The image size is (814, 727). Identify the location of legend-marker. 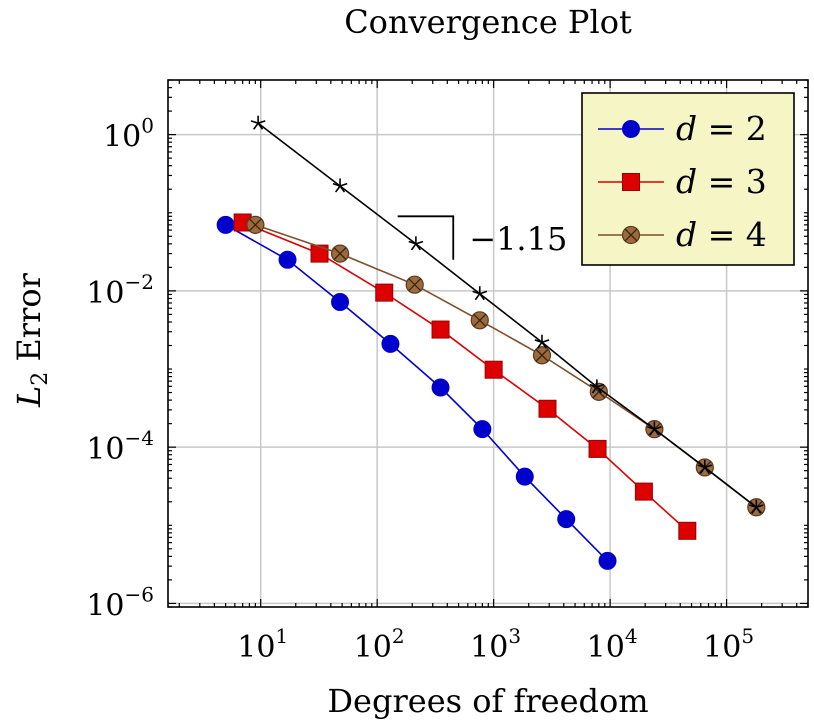
(631, 129).